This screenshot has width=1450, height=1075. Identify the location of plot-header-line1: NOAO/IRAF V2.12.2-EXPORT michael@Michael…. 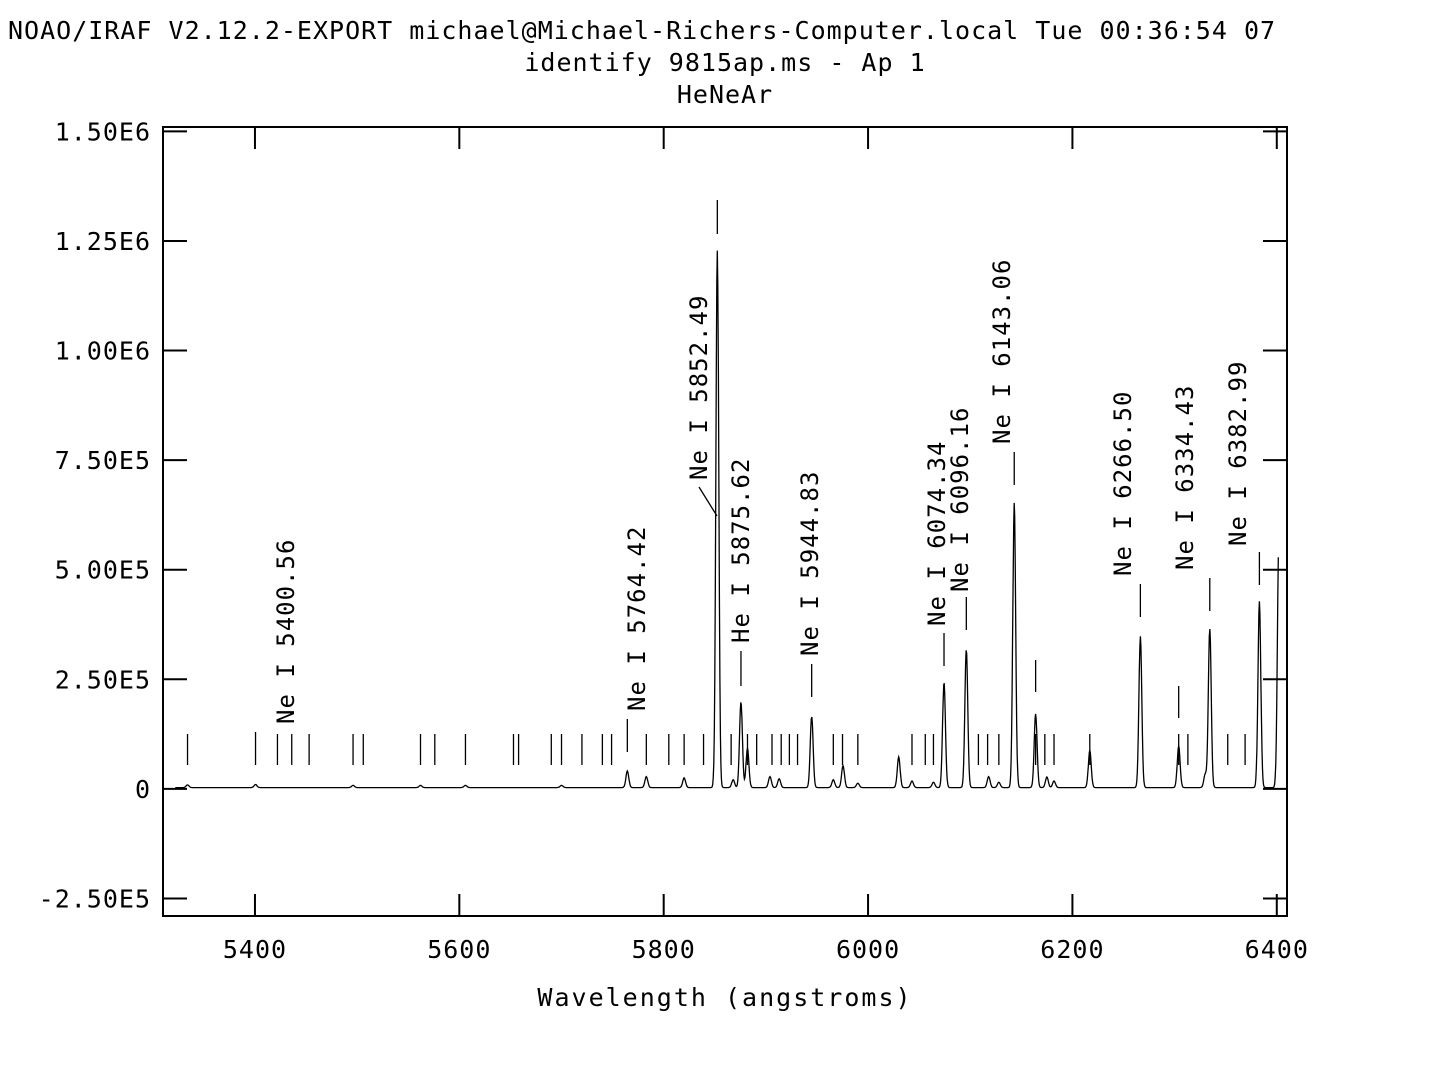
(642, 30).